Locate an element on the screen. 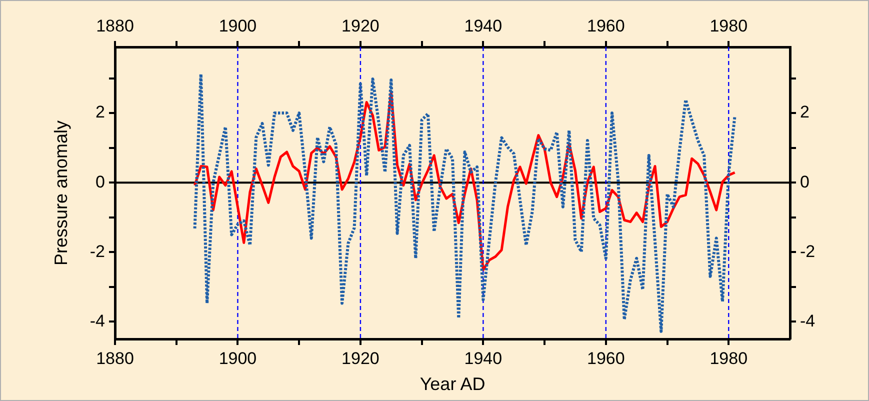 Image resolution: width=869 pixels, height=401 pixels. x2-tick-label: 1900 is located at coordinates (237, 26).